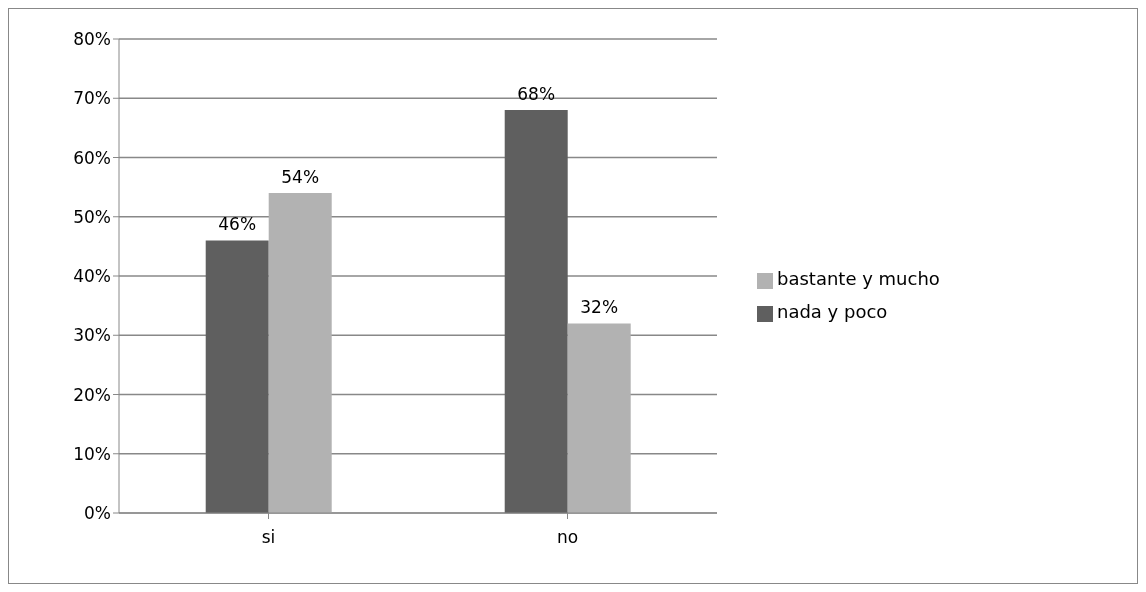 Image resolution: width=1146 pixels, height=592 pixels. I want to click on data-label: 46%, so click(237, 224).